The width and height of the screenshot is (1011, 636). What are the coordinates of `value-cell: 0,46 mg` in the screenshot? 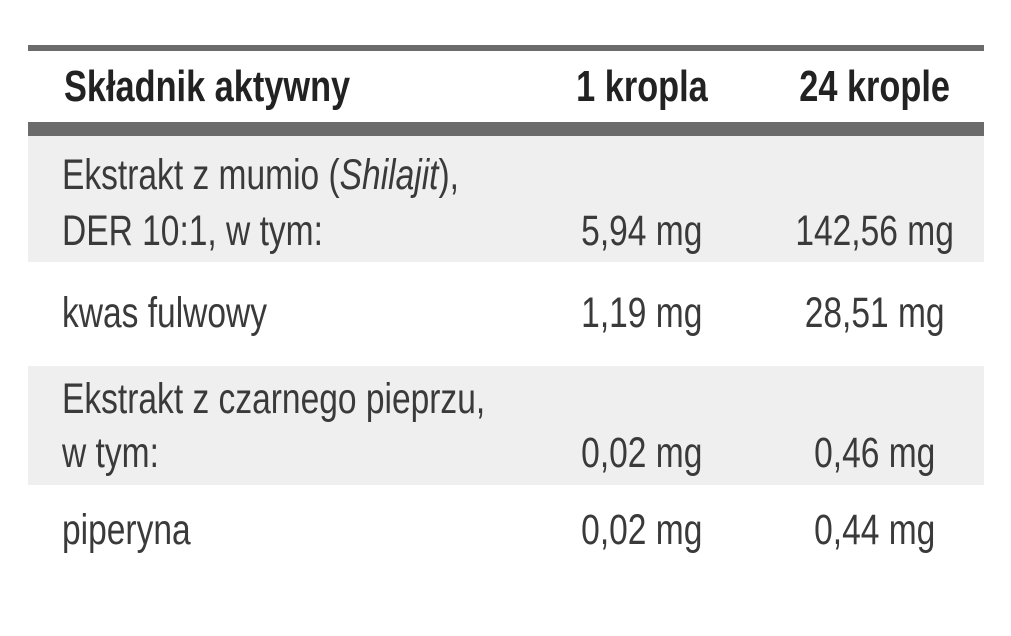 It's located at (875, 453).